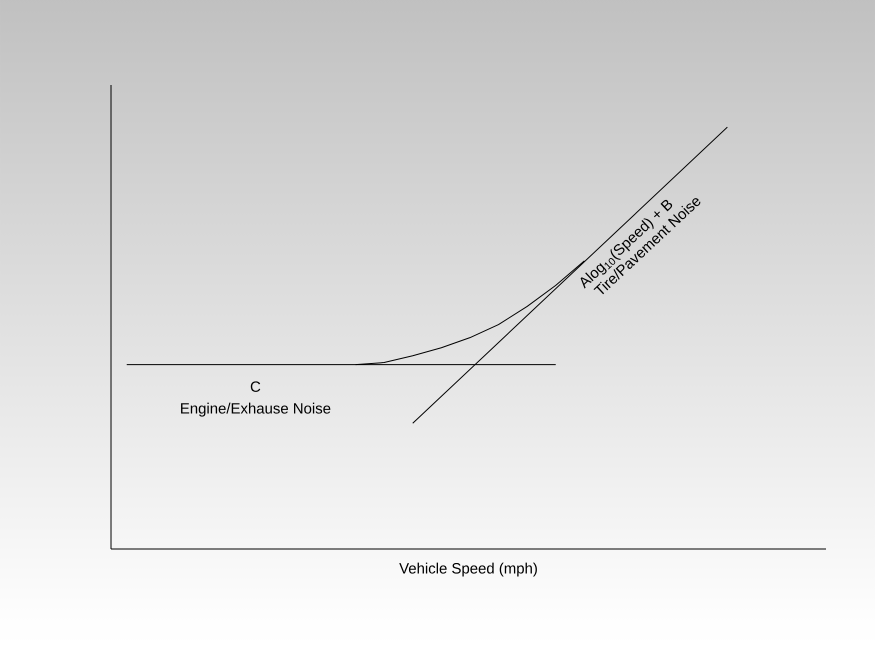 Image resolution: width=875 pixels, height=648 pixels. What do you see at coordinates (255, 409) in the screenshot?
I see `annotation: Engine/Exhause Noise` at bounding box center [255, 409].